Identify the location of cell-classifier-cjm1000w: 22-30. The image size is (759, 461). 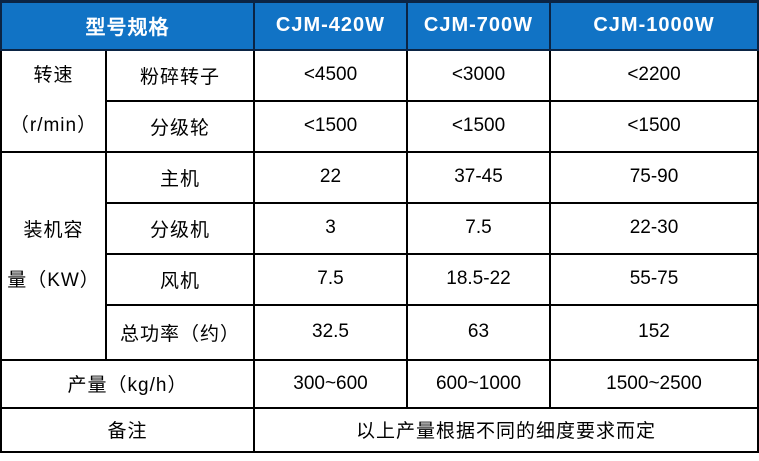
(654, 228).